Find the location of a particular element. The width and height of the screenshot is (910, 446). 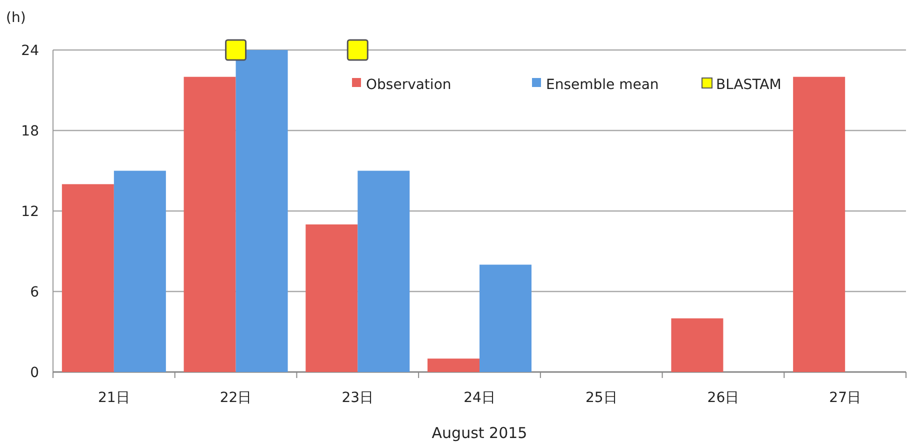

x-tick-label: 23日 is located at coordinates (358, 398).